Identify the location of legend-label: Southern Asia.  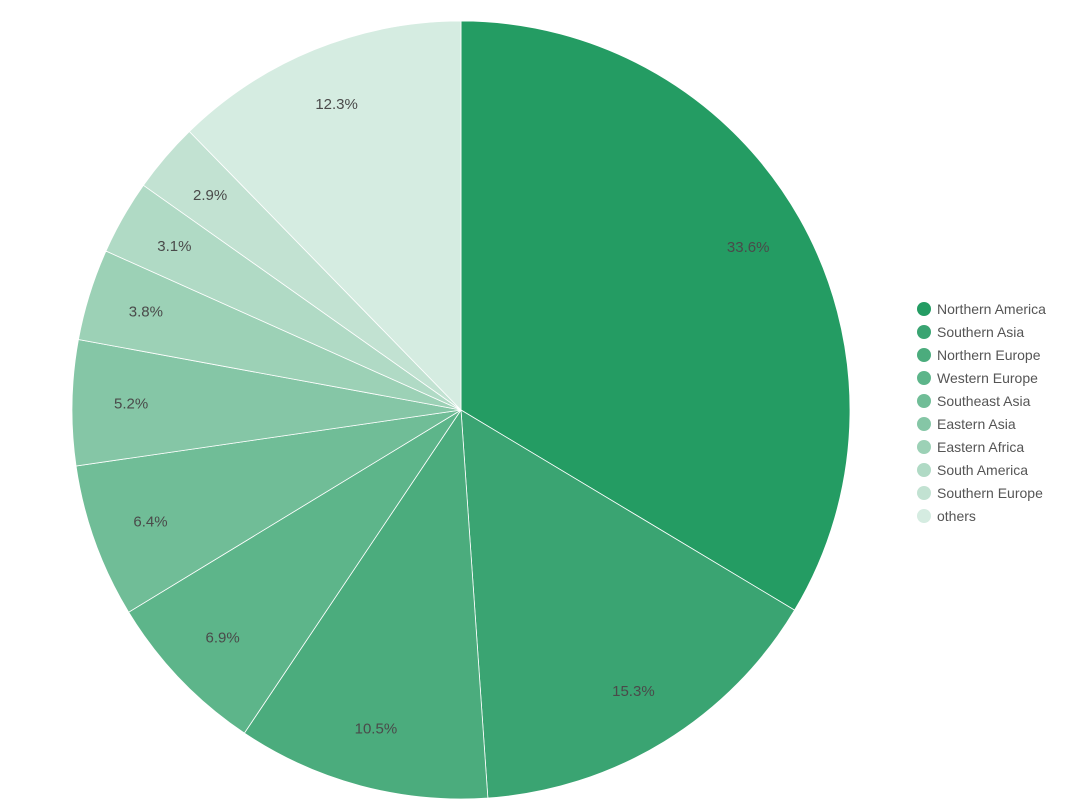
(981, 331).